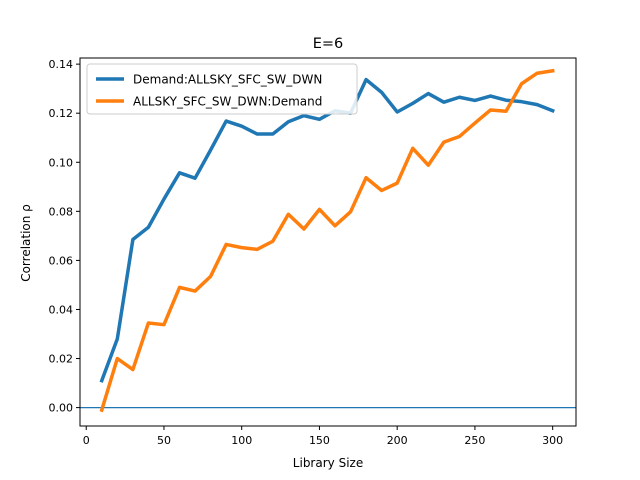  Describe the element at coordinates (61, 309) in the screenshot. I see `y-tick-label: 0.04` at that location.